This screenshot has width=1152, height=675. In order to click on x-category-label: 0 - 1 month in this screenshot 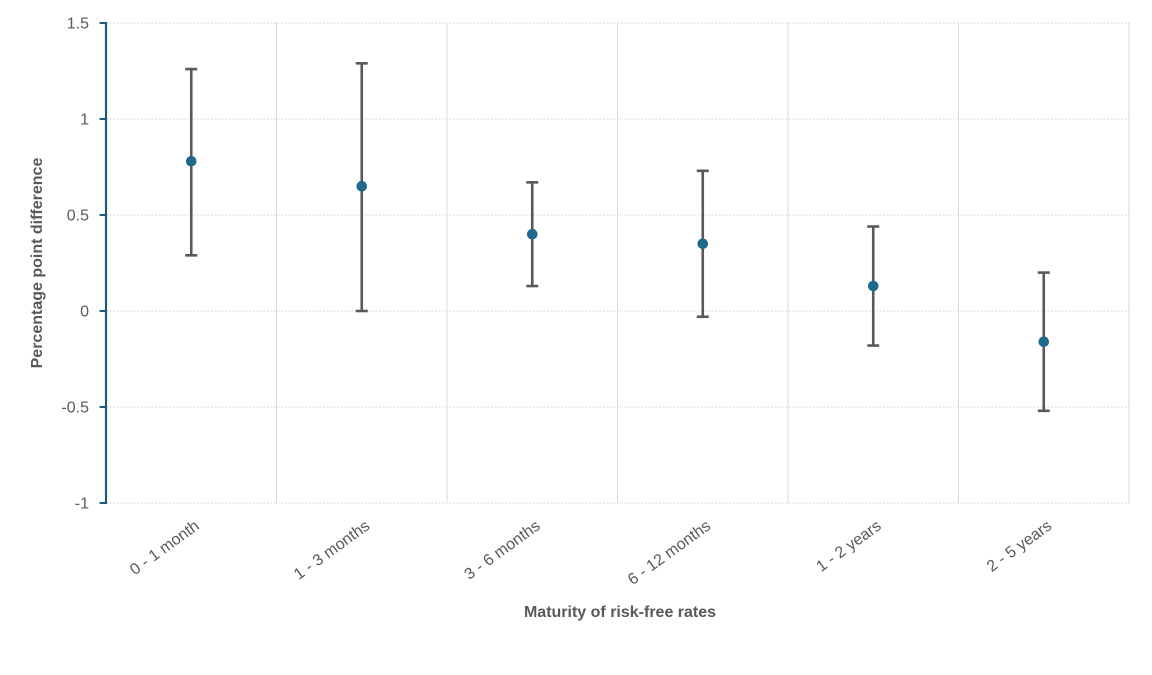, I will do `click(164, 547)`.